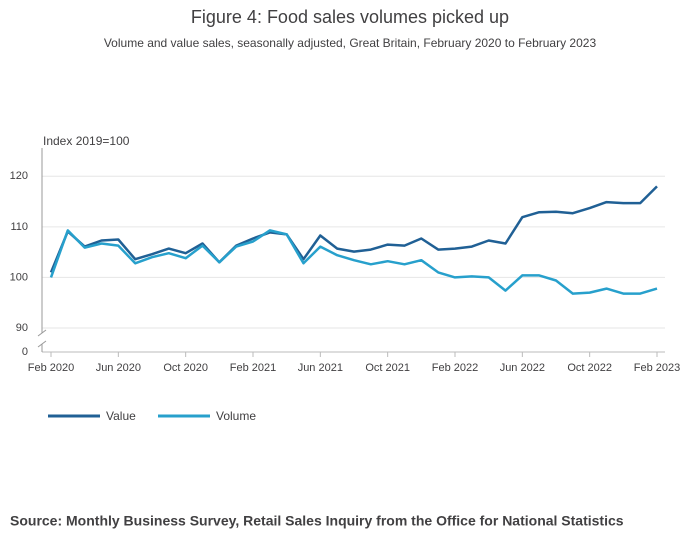  What do you see at coordinates (86, 141) in the screenshot?
I see `y-axis-label: Index 2019=100` at bounding box center [86, 141].